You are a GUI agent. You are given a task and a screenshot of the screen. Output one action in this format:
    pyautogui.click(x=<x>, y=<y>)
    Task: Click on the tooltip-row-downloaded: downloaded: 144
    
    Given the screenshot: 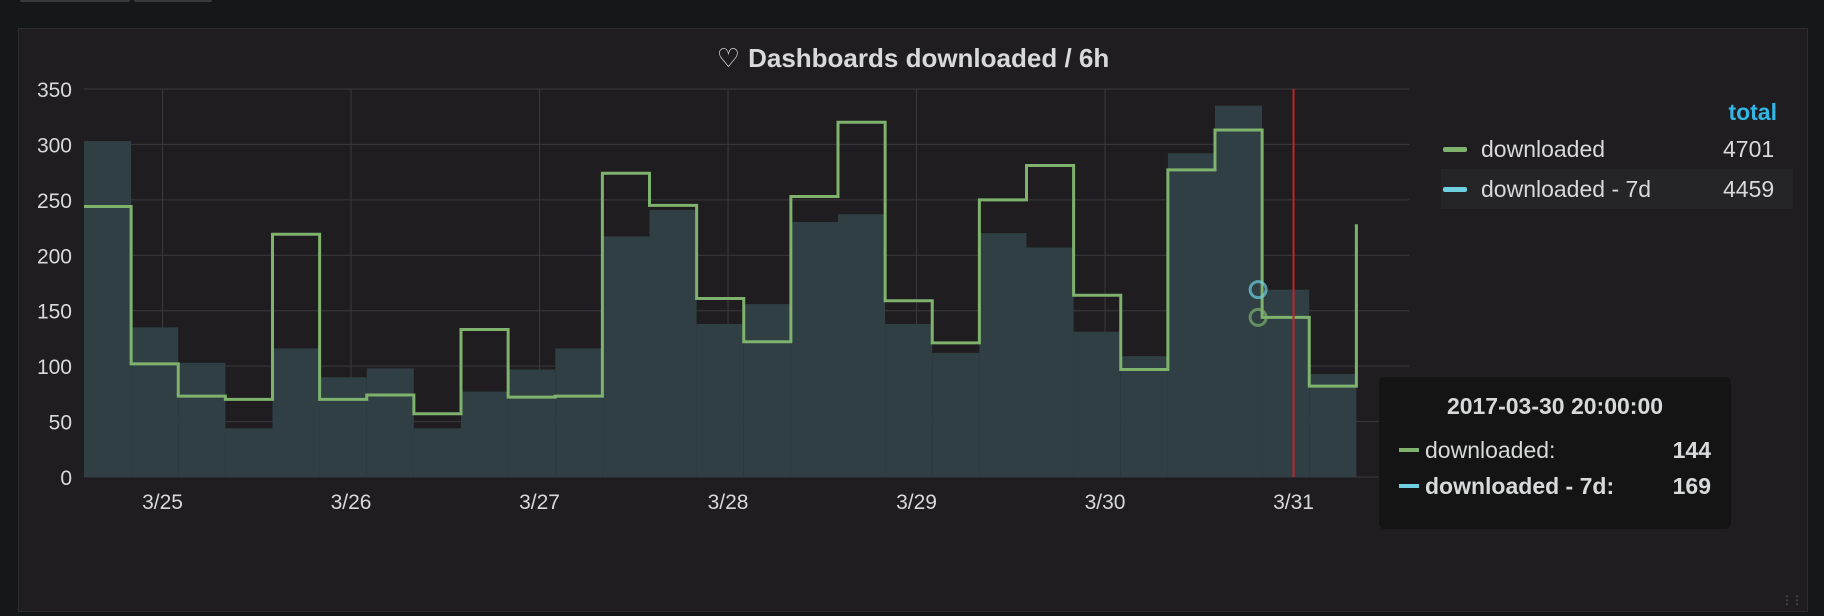 What is the action you would take?
    pyautogui.click(x=1555, y=450)
    